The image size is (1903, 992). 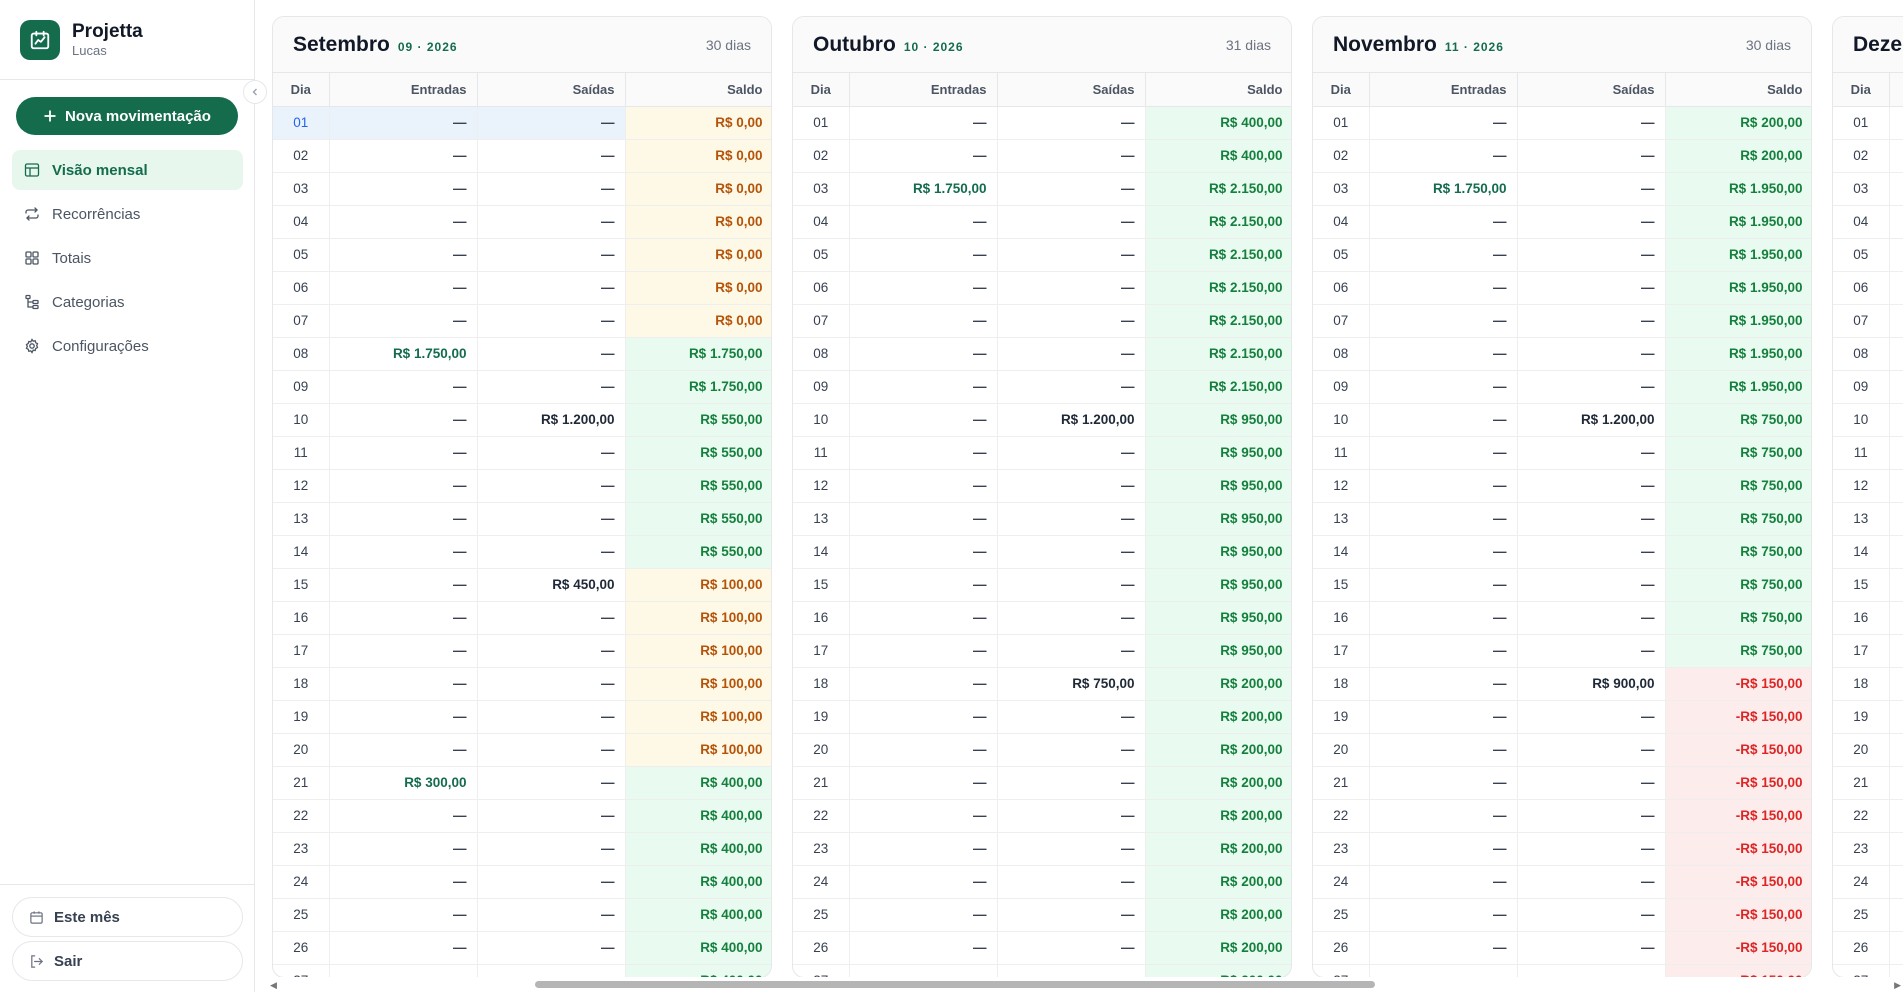 What do you see at coordinates (522, 816) in the screenshot?
I see `table-row: 22— — R$ 400,00` at bounding box center [522, 816].